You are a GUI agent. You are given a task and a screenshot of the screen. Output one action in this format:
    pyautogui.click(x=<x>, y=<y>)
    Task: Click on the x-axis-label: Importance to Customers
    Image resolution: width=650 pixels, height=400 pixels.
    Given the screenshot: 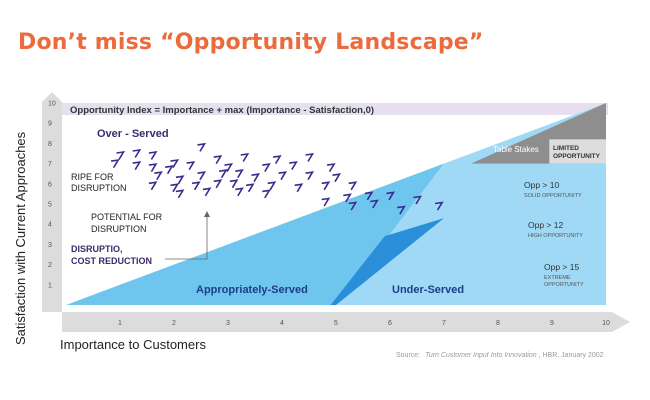 What is the action you would take?
    pyautogui.click(x=133, y=344)
    